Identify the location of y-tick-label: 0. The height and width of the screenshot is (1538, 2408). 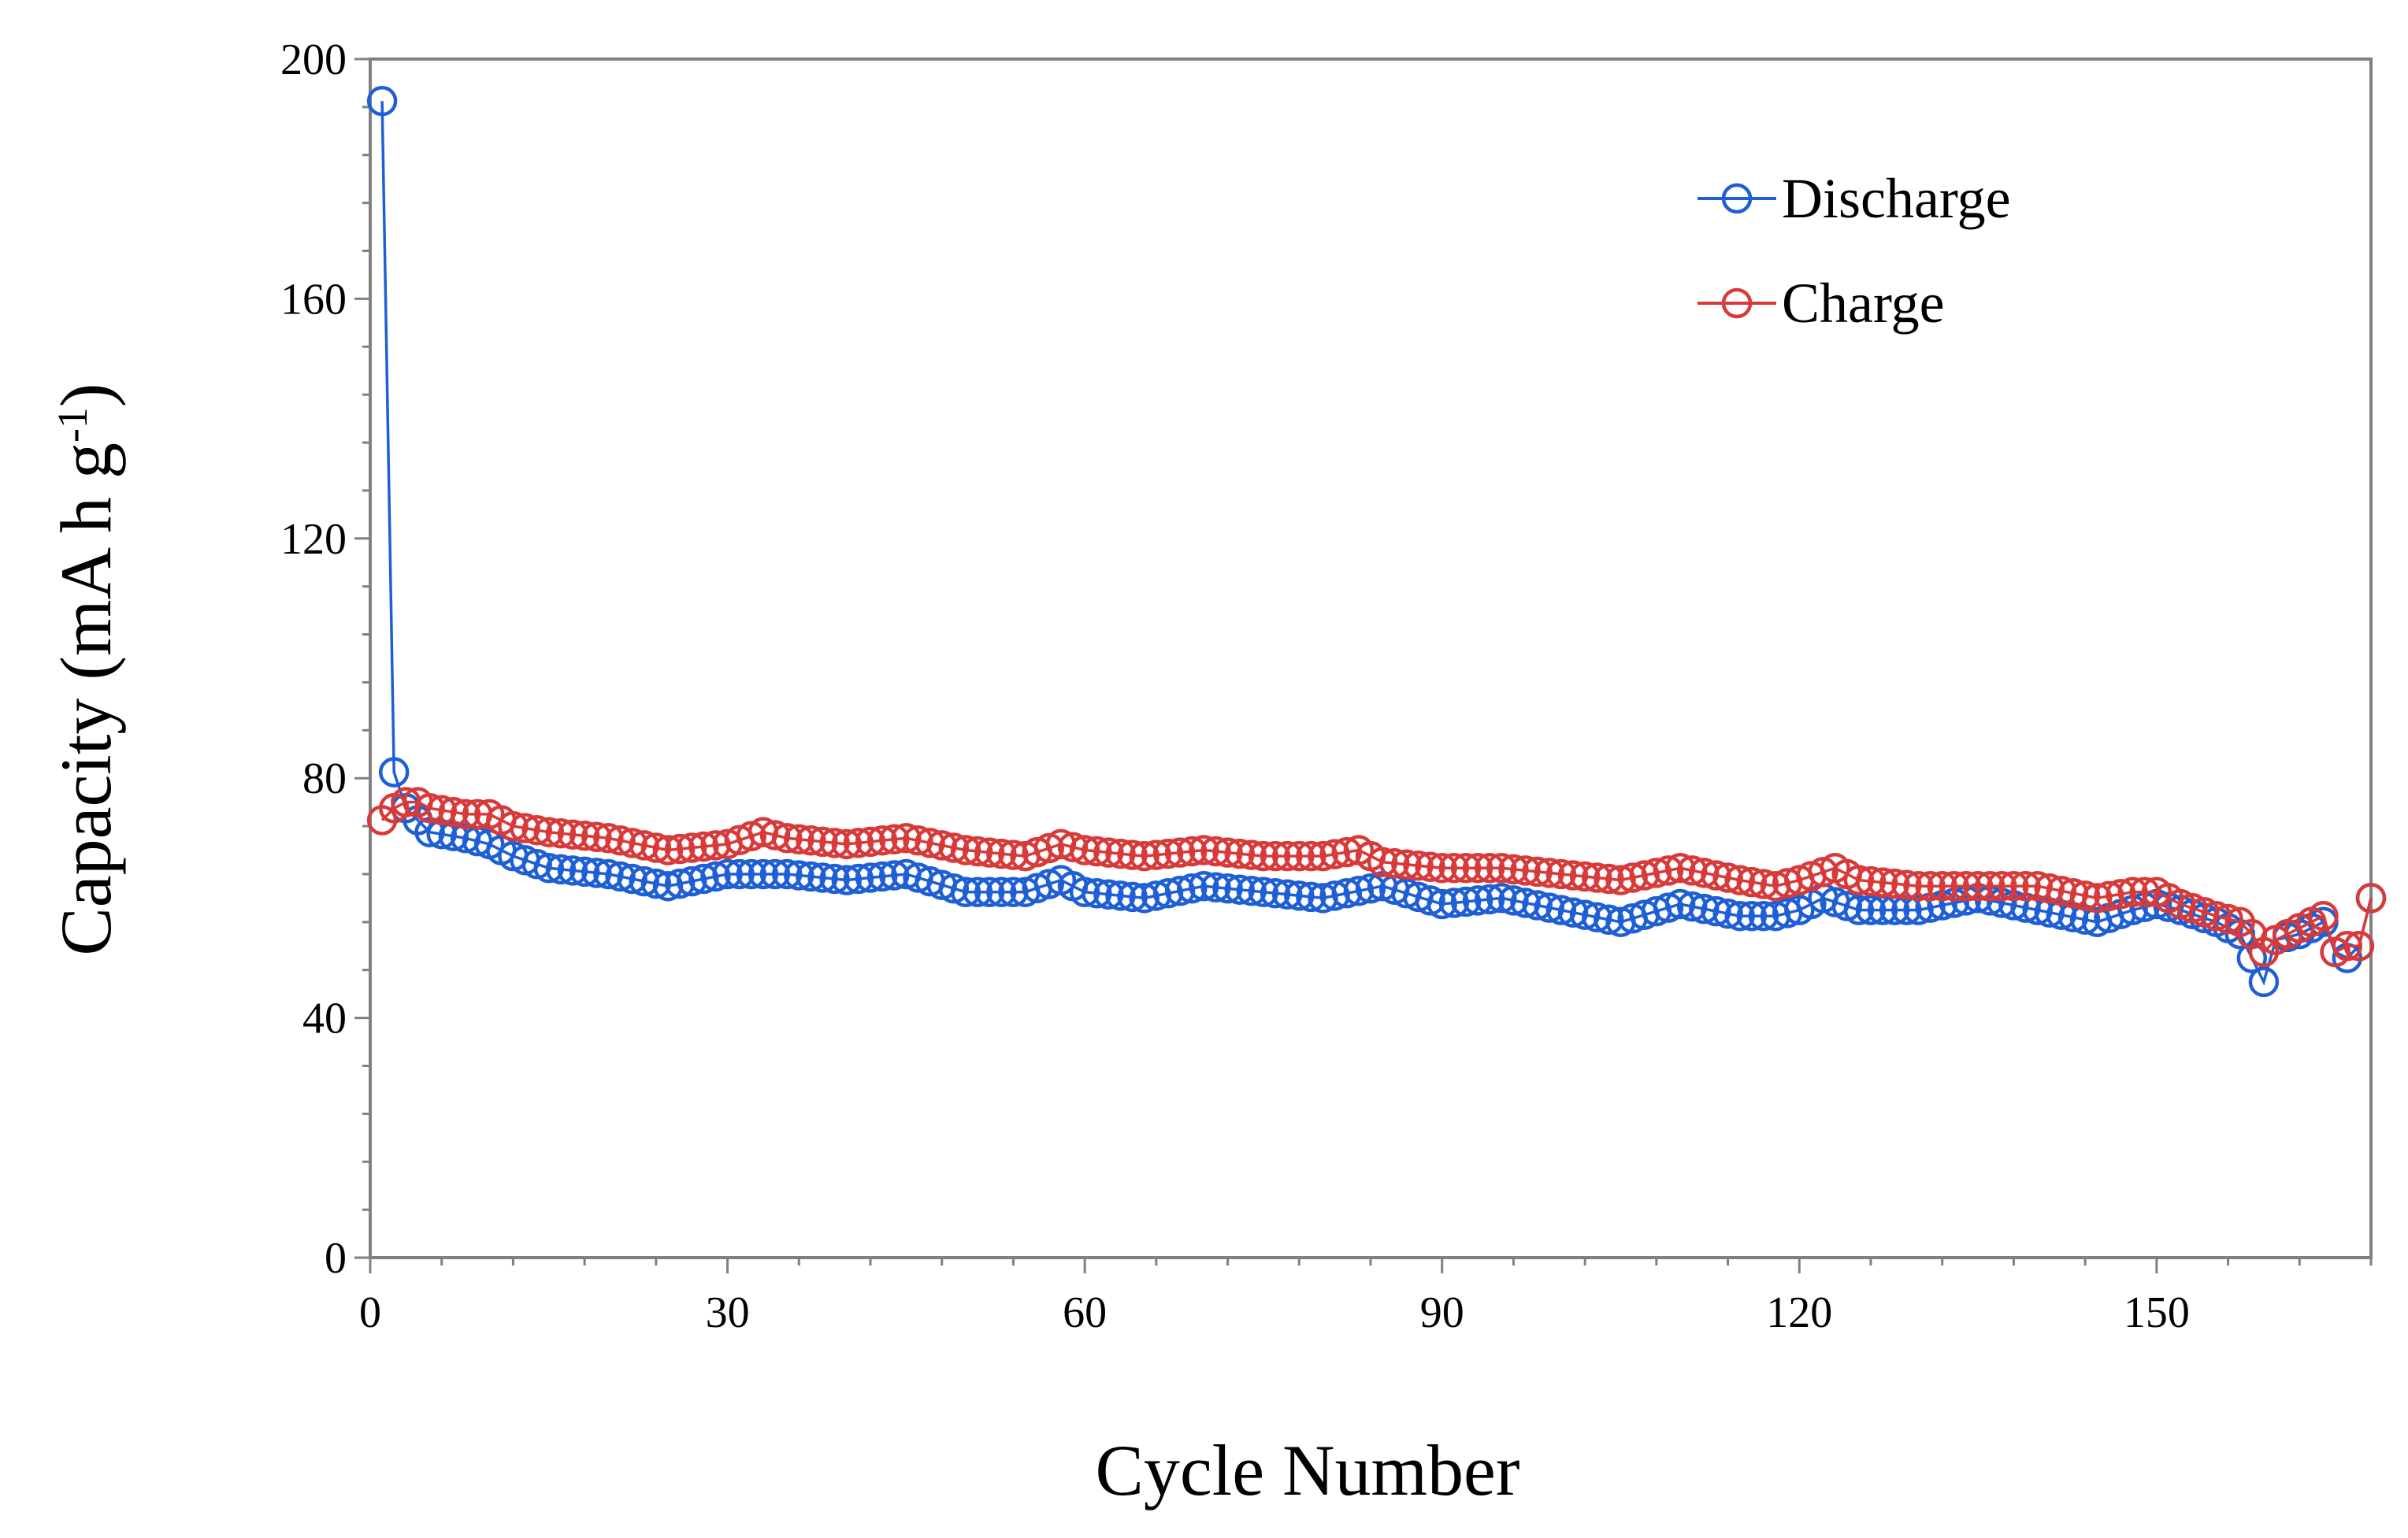
(336, 1258).